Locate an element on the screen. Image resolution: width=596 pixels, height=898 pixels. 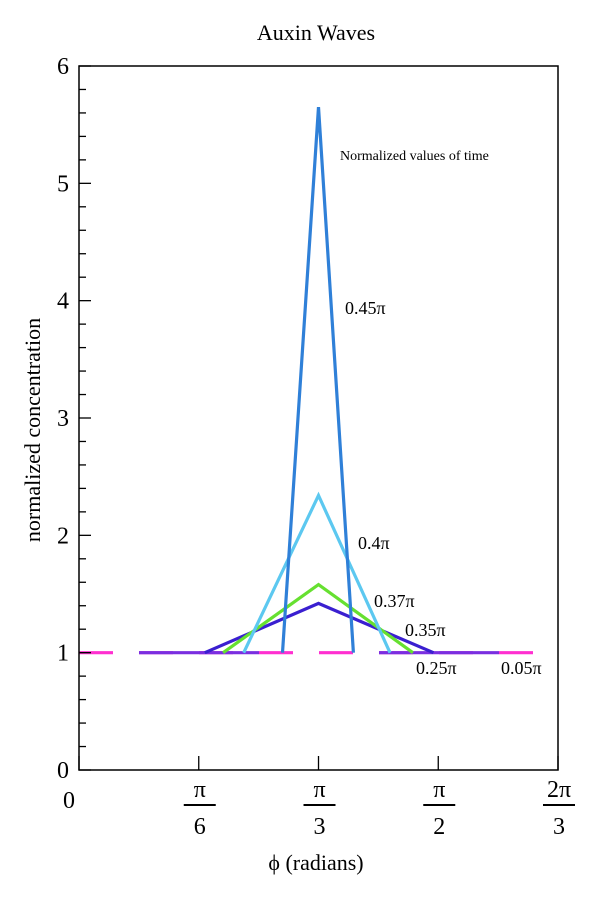
series-label: 0.4π is located at coordinates (374, 543).